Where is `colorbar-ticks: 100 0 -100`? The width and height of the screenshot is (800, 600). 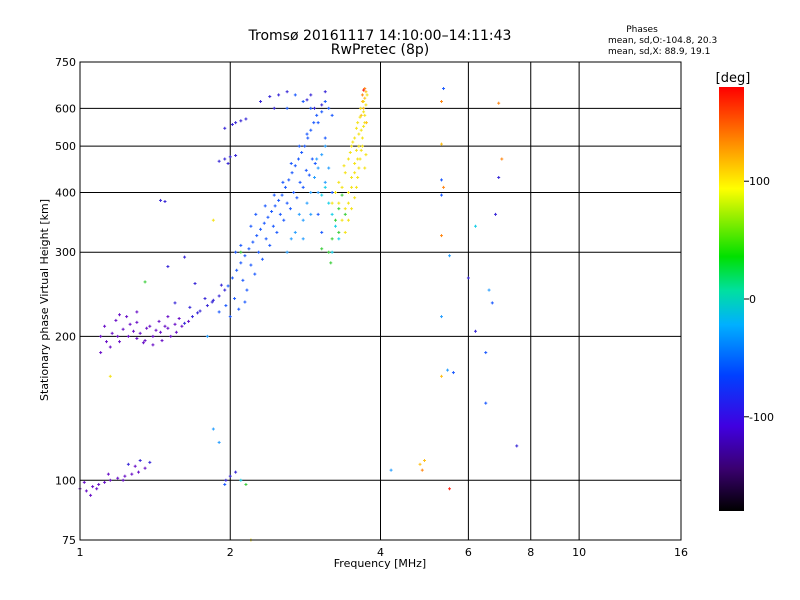 colorbar-ticks: 100 0 -100 is located at coordinates (759, 299).